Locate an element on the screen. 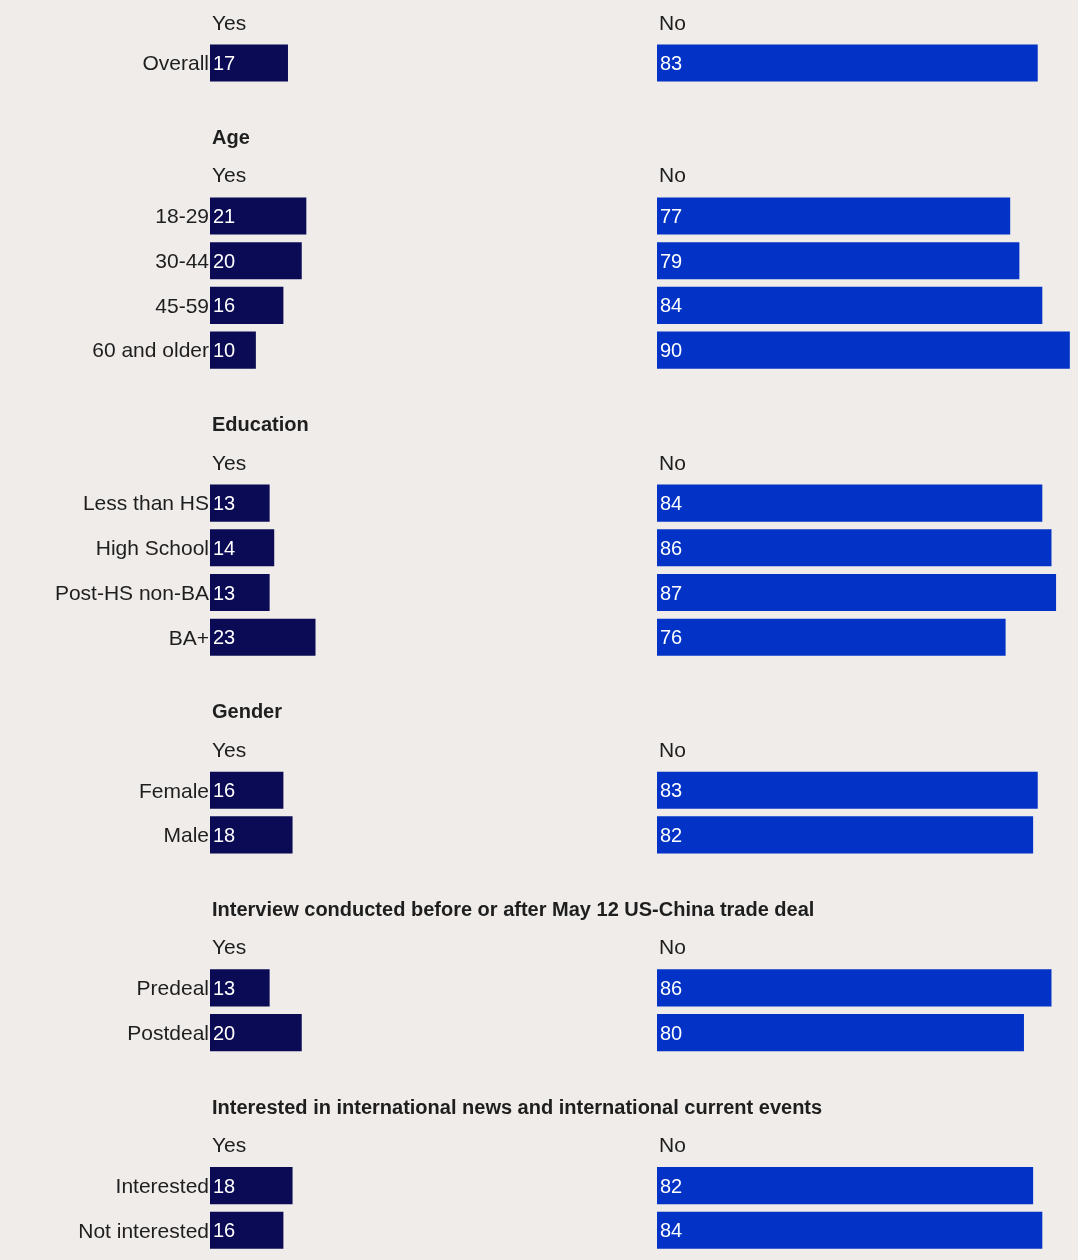 The height and width of the screenshot is (1260, 1078). data-label: 10 is located at coordinates (224, 350).